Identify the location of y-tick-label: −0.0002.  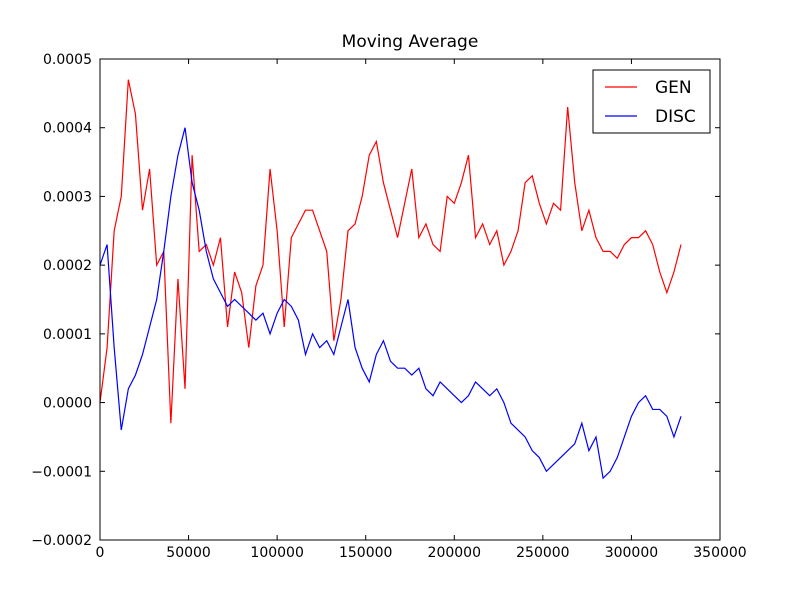
(61, 541).